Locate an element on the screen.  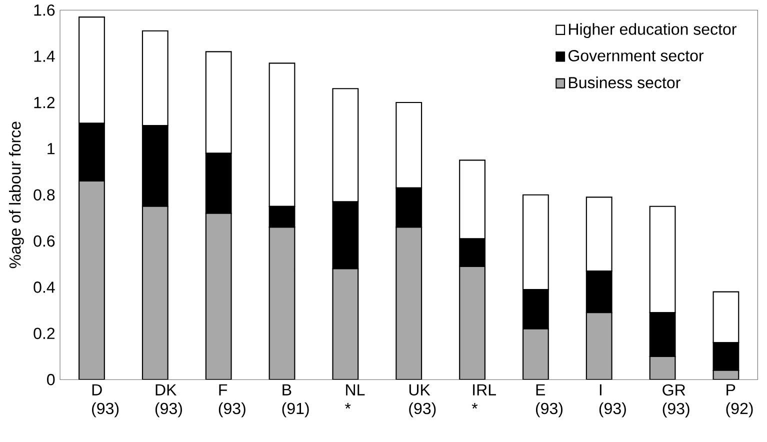
y-axis-title: %age of labour force is located at coordinates (16, 195).